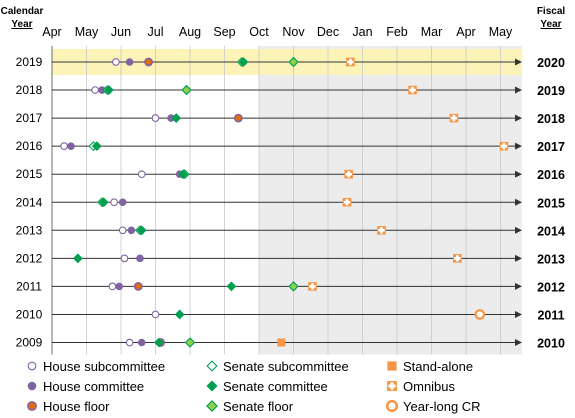  Describe the element at coordinates (293, 286) in the screenshot. I see `marker-senate-floor-2011` at that location.